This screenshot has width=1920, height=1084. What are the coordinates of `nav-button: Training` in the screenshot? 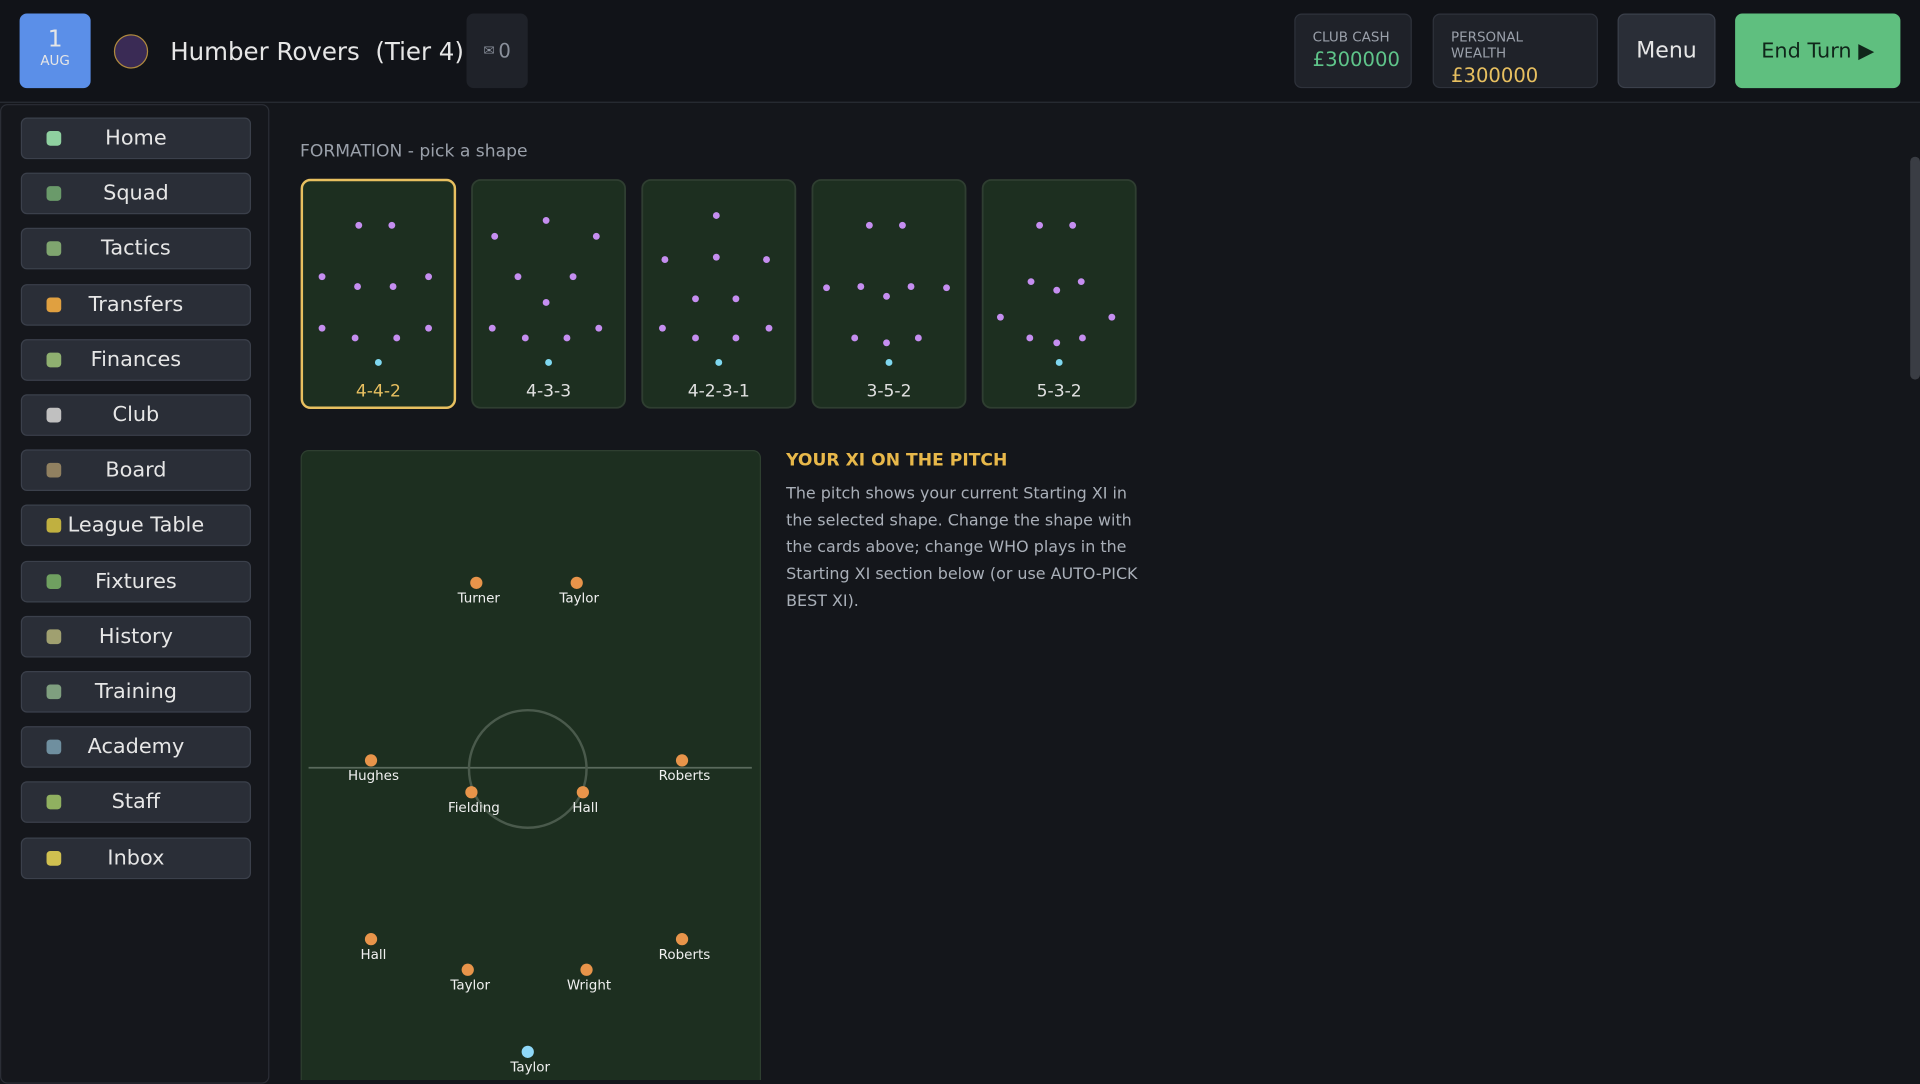 It's located at (136, 692).